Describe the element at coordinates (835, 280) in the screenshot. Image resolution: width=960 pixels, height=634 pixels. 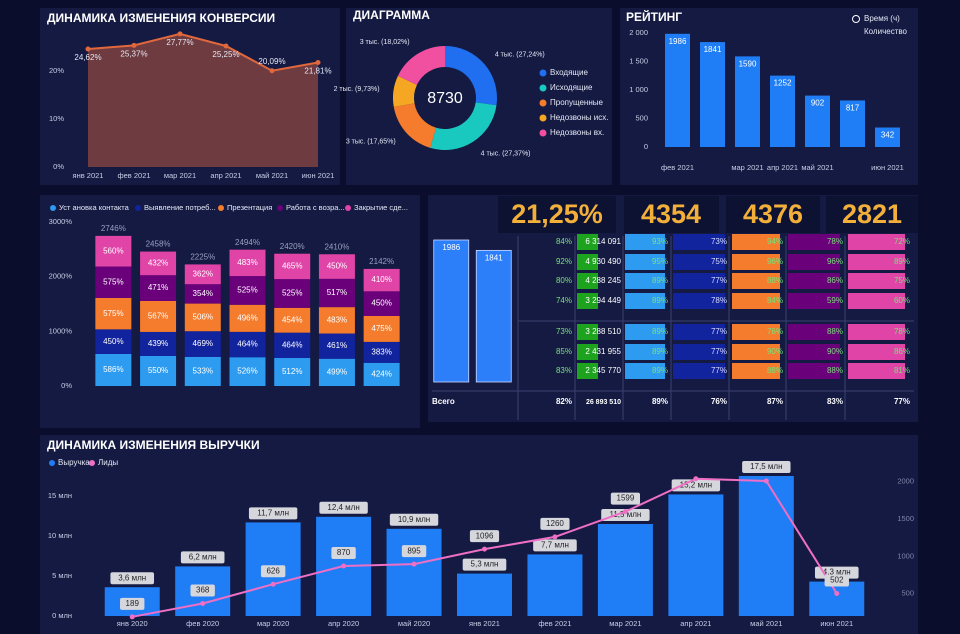
I see `table-cell: 86%` at that location.